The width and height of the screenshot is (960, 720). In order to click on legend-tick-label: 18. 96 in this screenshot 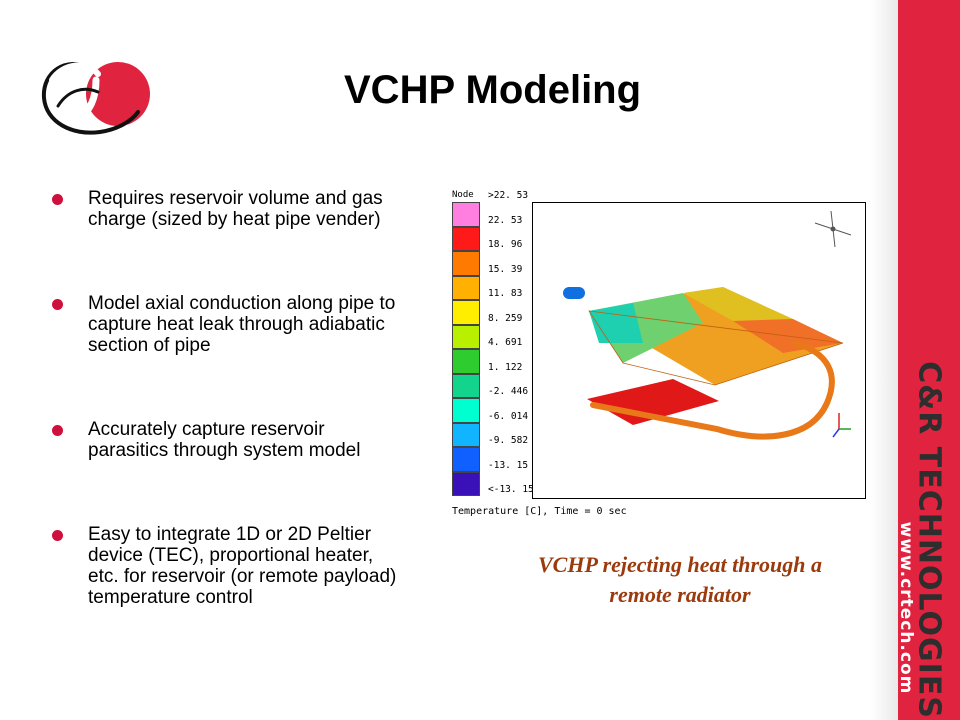, I will do `click(505, 244)`.